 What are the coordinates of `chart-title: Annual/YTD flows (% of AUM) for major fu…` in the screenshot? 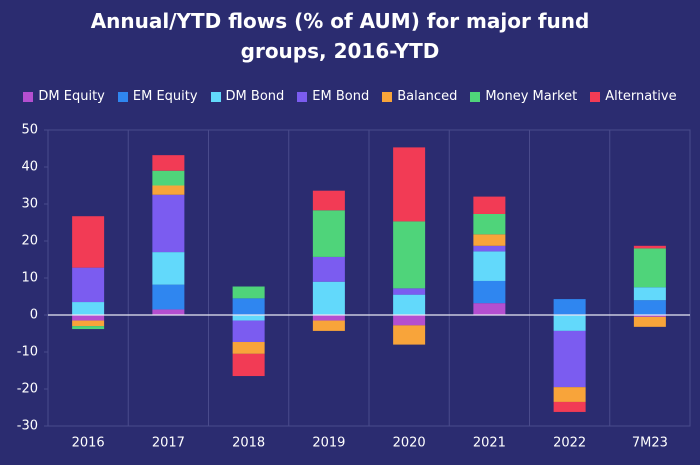 It's located at (340, 36).